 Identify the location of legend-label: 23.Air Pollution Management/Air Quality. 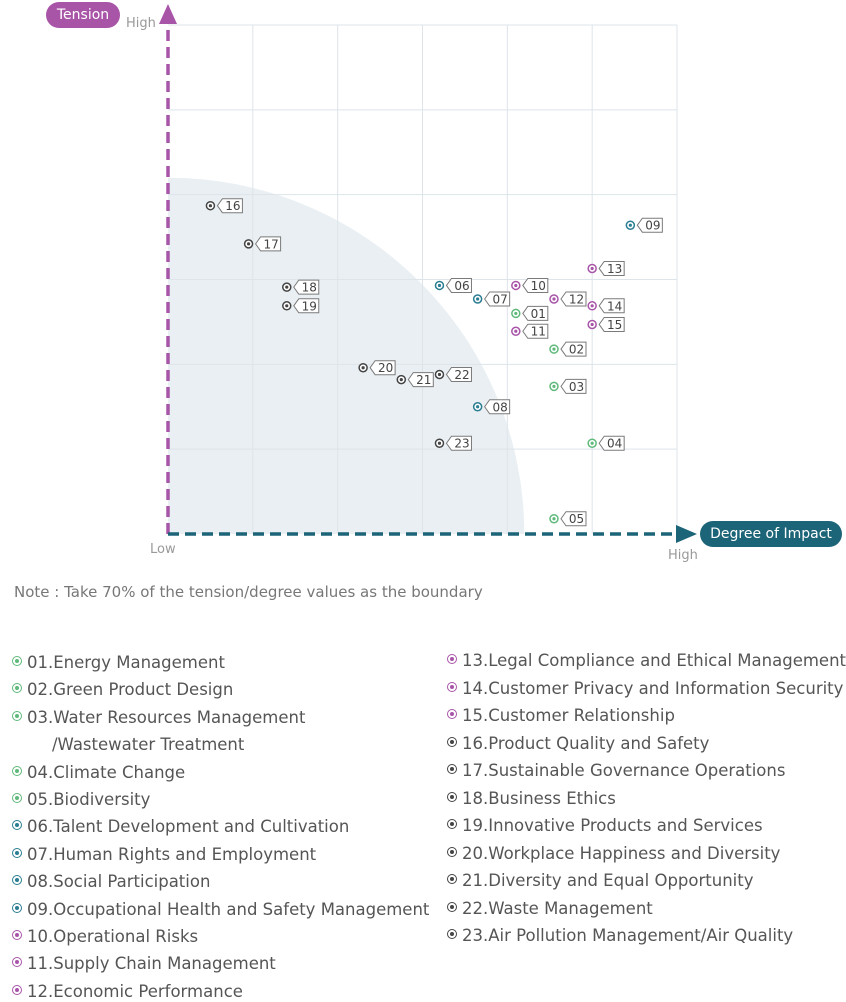
(628, 935).